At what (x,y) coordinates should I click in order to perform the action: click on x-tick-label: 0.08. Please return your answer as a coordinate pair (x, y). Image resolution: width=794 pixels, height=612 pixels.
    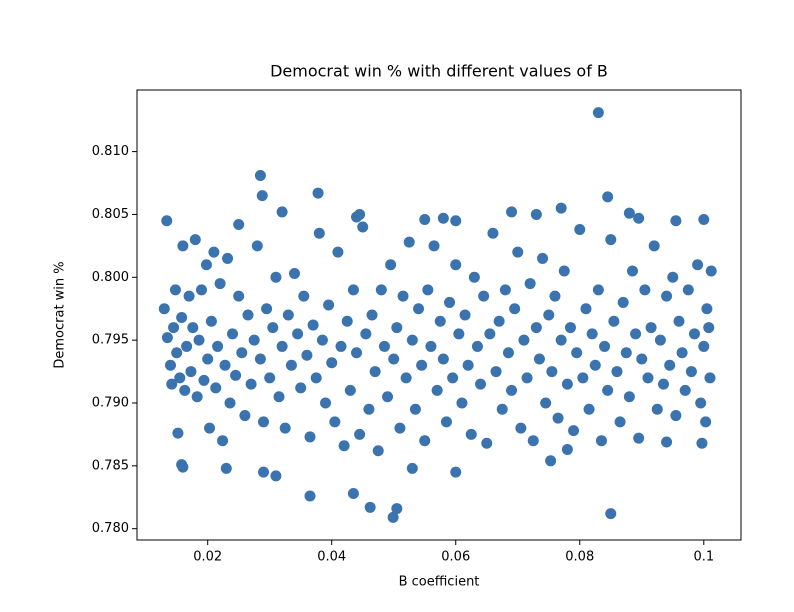
    Looking at the image, I should click on (579, 557).